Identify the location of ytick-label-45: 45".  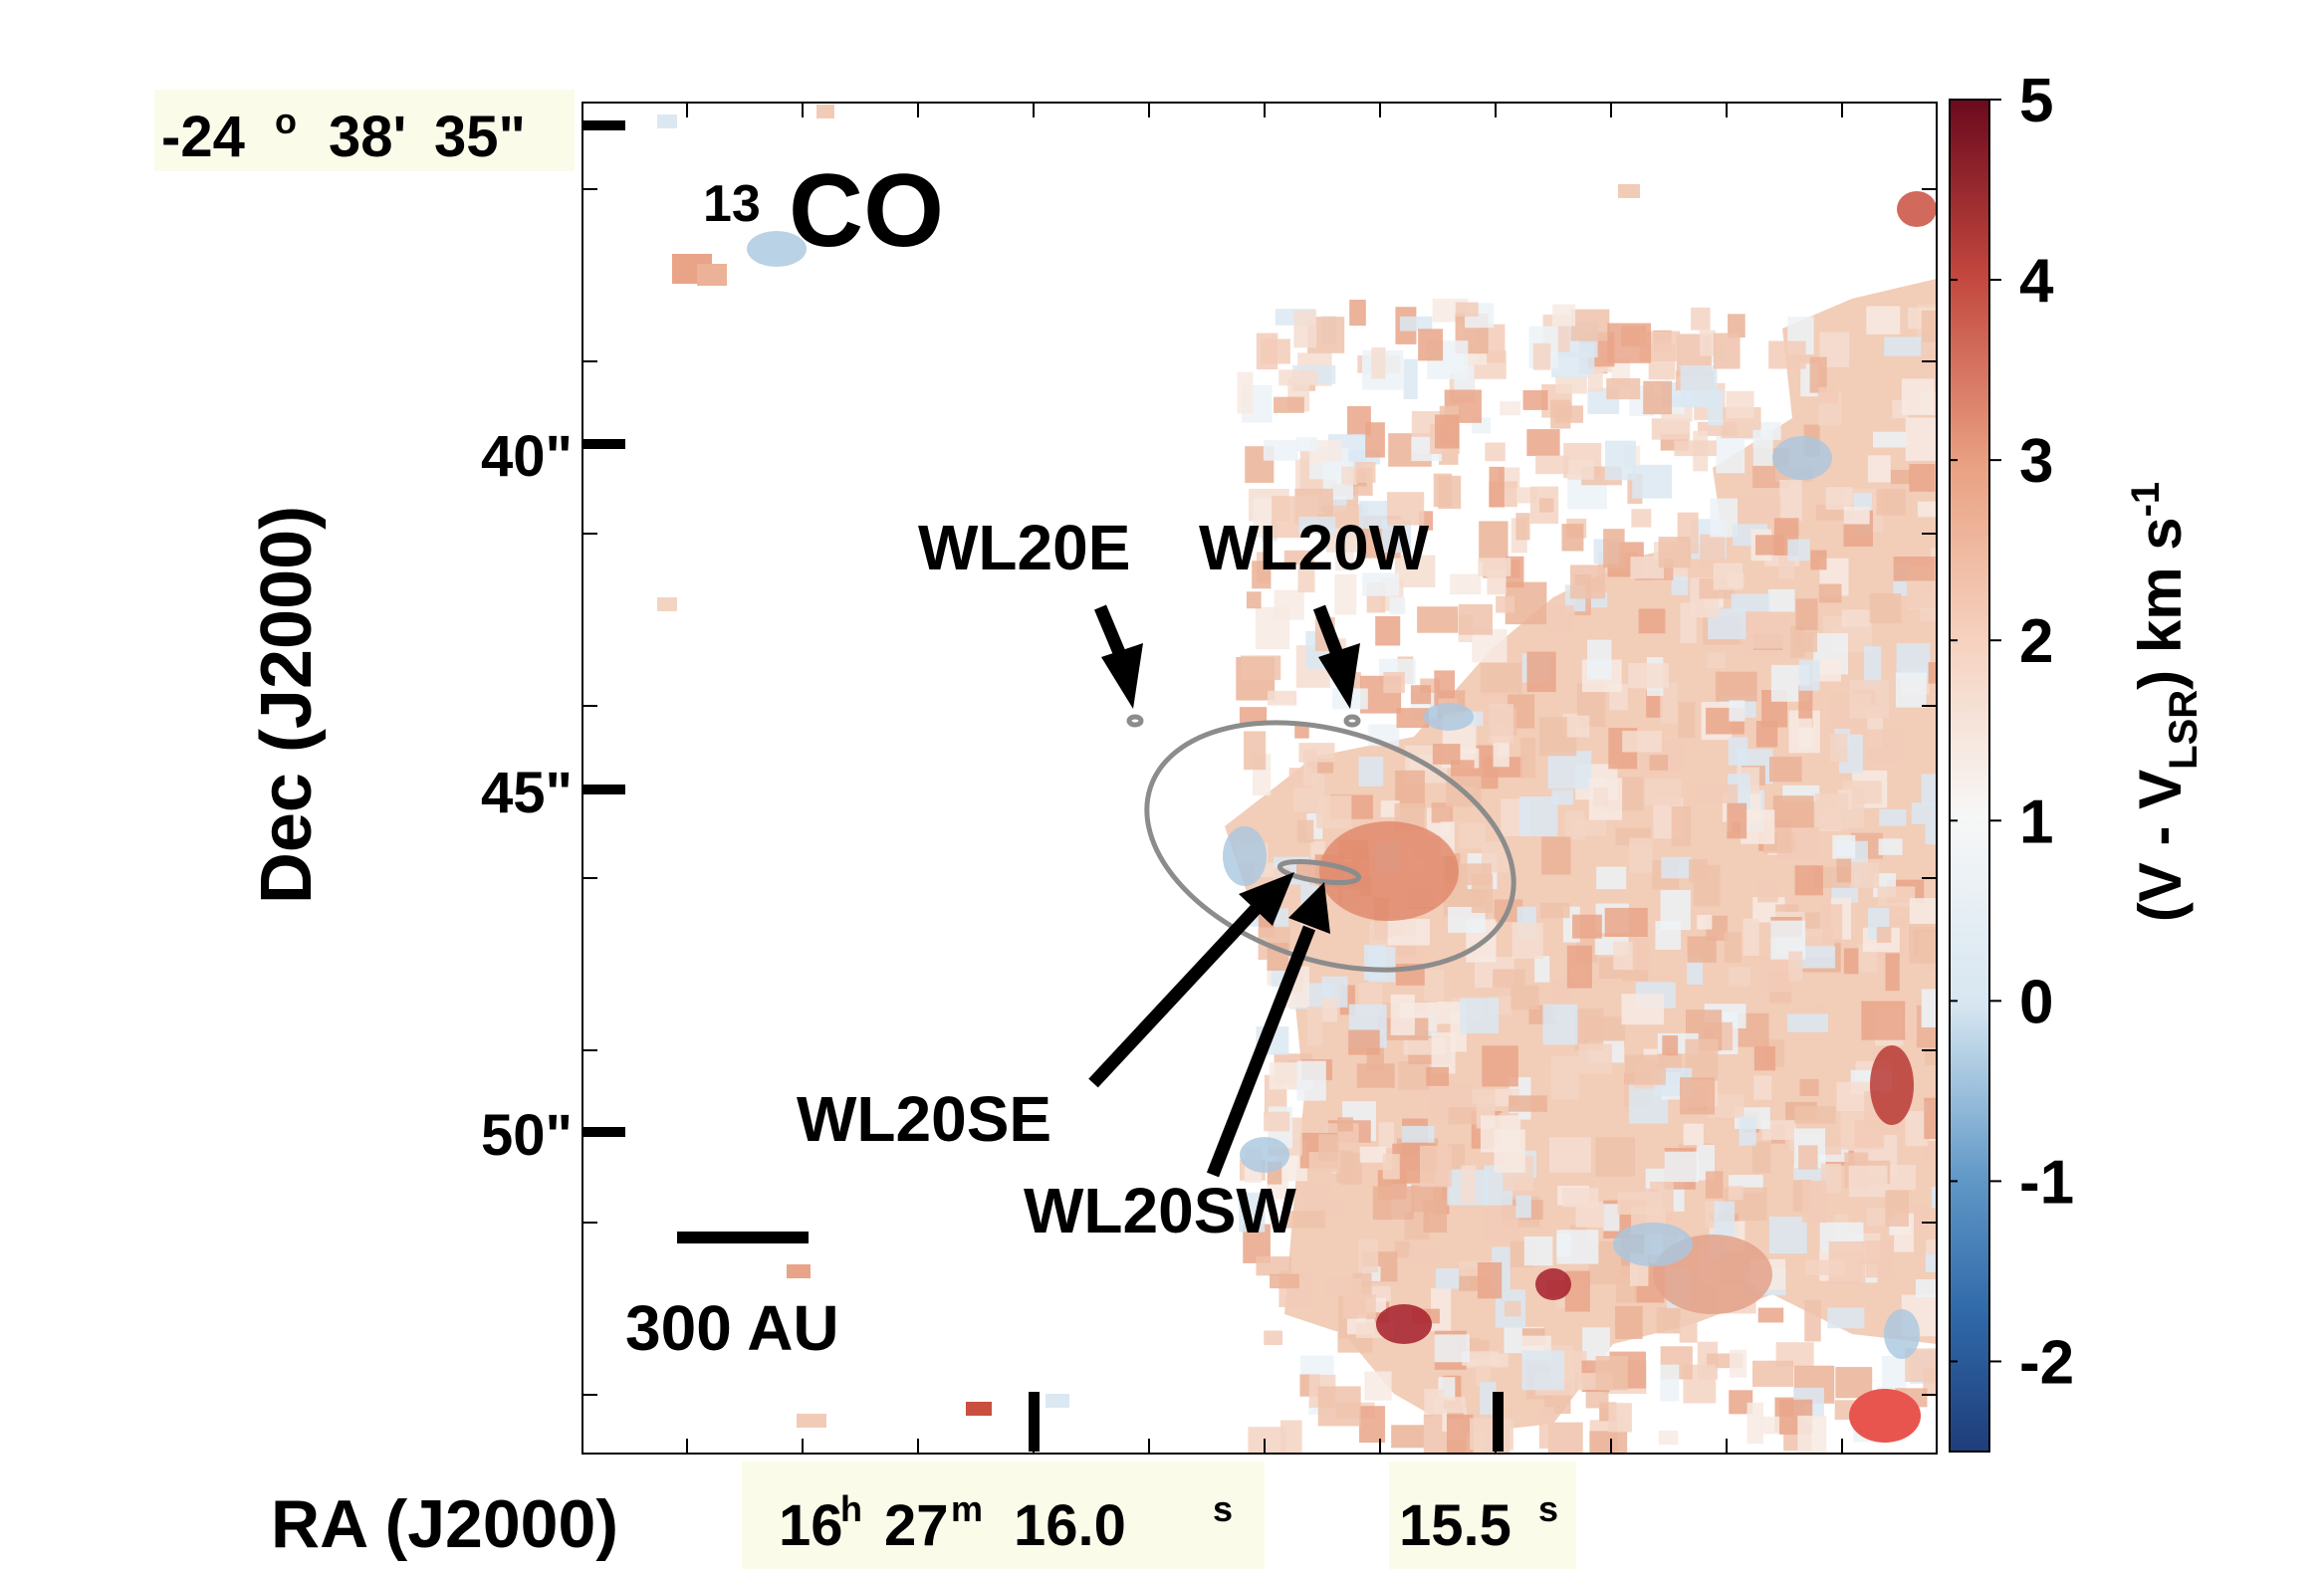
(527, 793).